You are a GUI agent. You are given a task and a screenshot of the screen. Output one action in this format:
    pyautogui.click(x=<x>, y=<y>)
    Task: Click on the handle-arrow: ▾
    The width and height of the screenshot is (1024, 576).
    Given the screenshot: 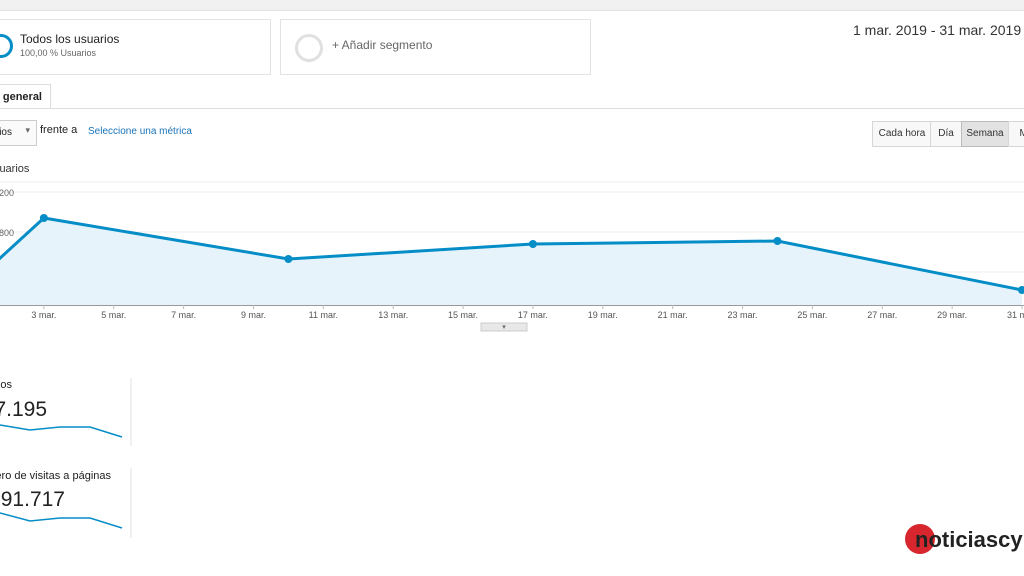 What is the action you would take?
    pyautogui.click(x=504, y=327)
    